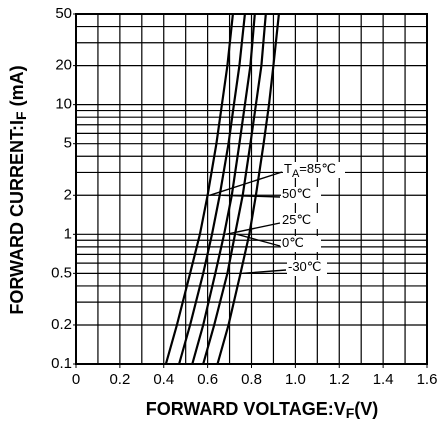  What do you see at coordinates (163, 379) in the screenshot?
I see `x-tick-label: 0.4` at bounding box center [163, 379].